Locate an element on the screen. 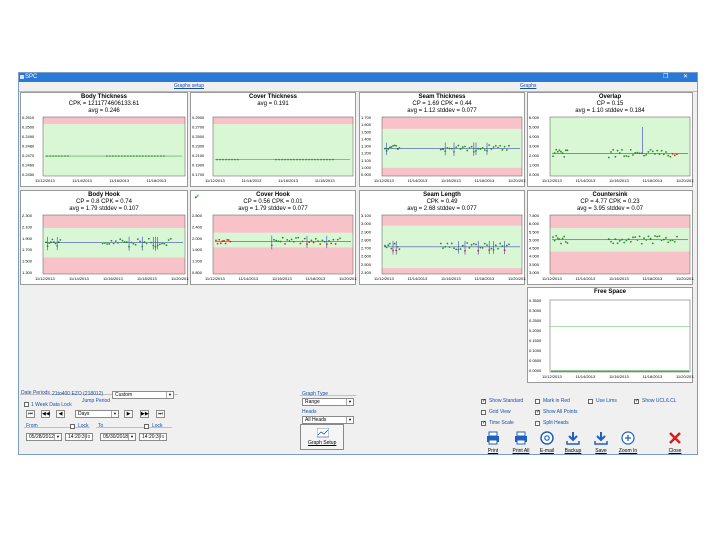 The width and height of the screenshot is (720, 540). last-period-button: ⏭ is located at coordinates (160, 414).